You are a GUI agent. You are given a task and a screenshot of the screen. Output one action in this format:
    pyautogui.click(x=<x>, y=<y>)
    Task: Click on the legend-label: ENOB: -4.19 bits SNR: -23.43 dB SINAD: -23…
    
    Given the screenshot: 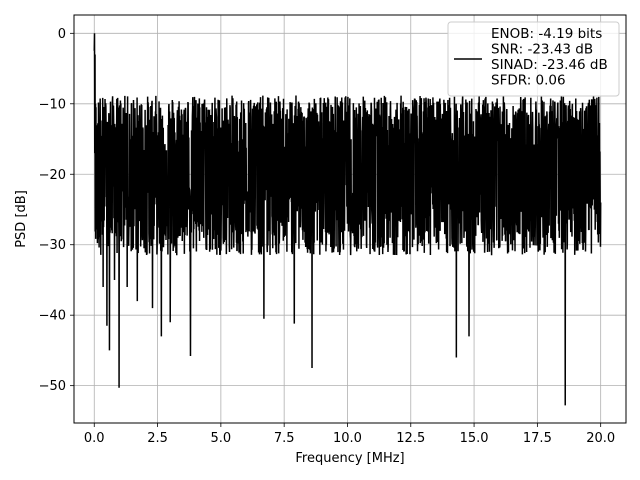 What is the action you would take?
    pyautogui.click(x=549, y=57)
    